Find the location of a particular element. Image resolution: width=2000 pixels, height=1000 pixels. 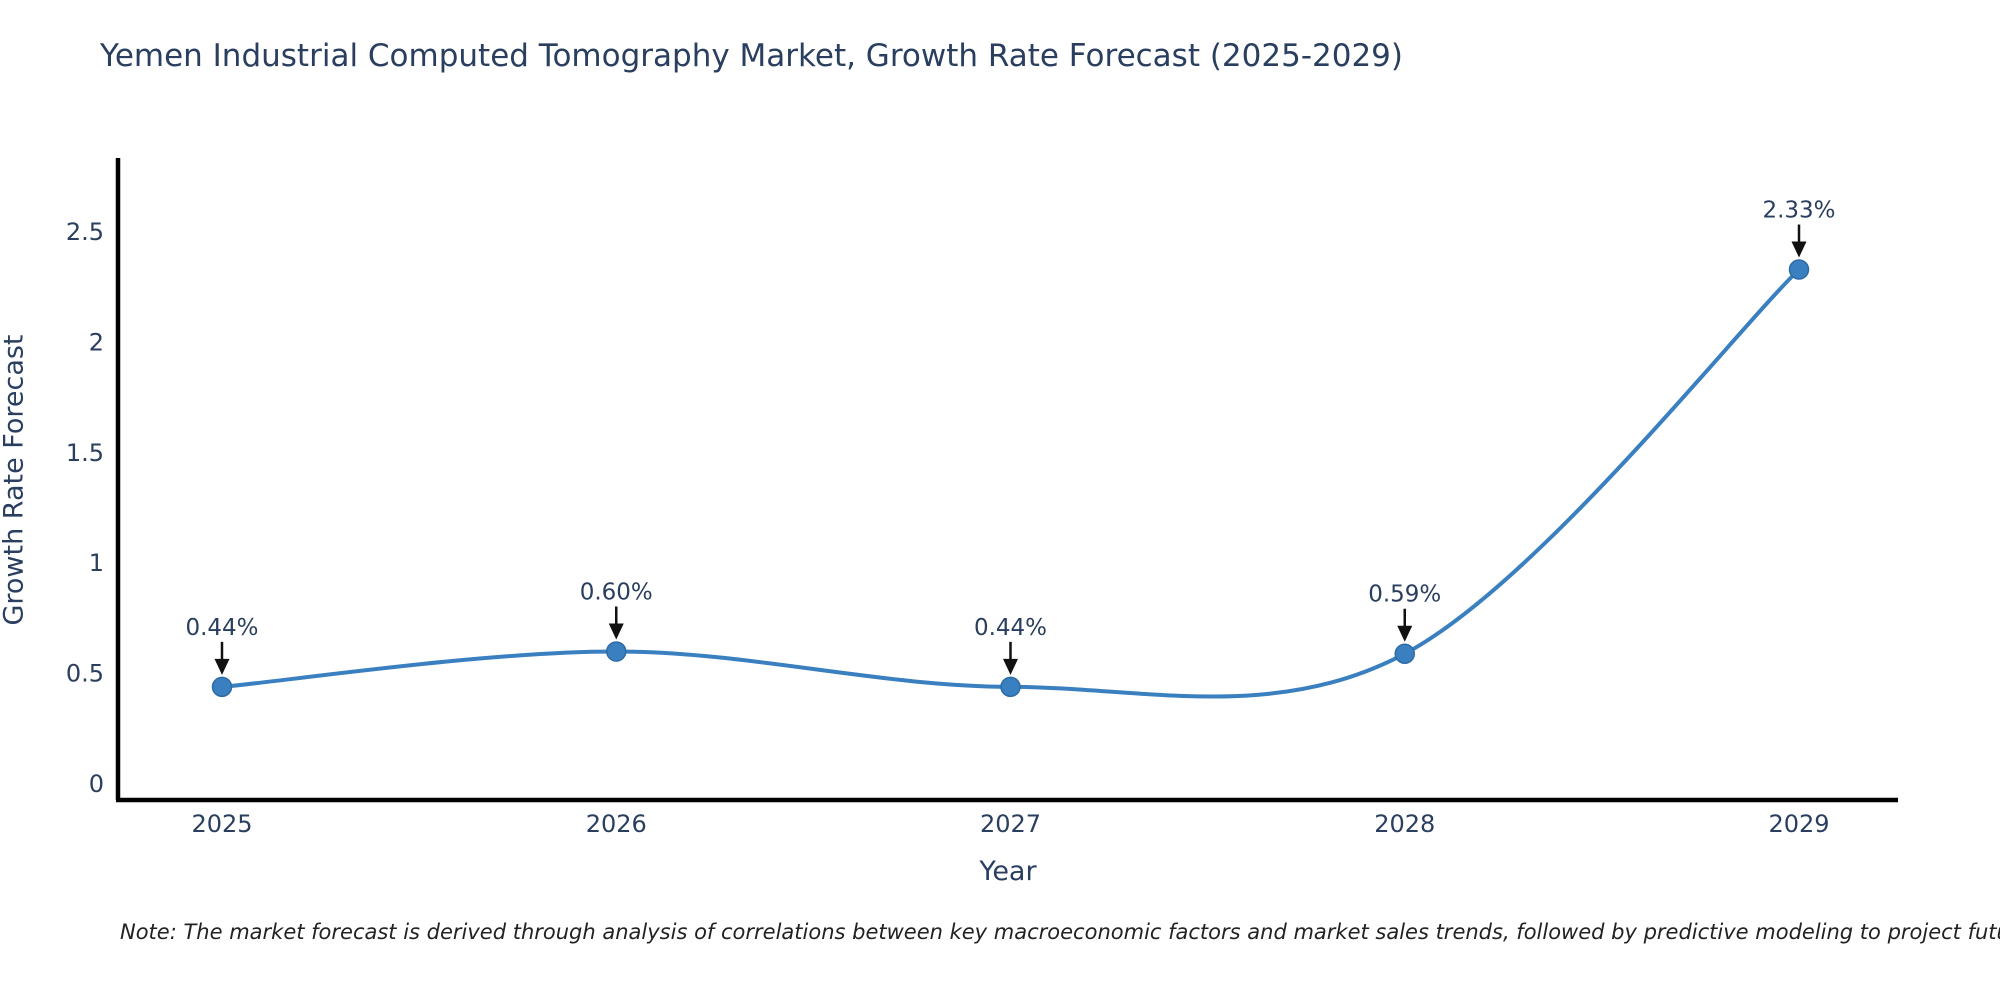

x-tick-label: 2028 is located at coordinates (1404, 824).